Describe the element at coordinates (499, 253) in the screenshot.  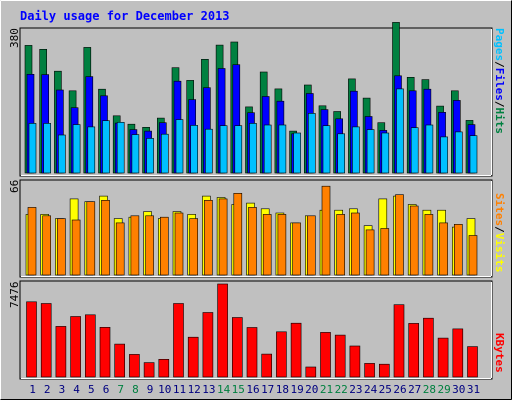
I see `legend-visits: Visits` at that location.